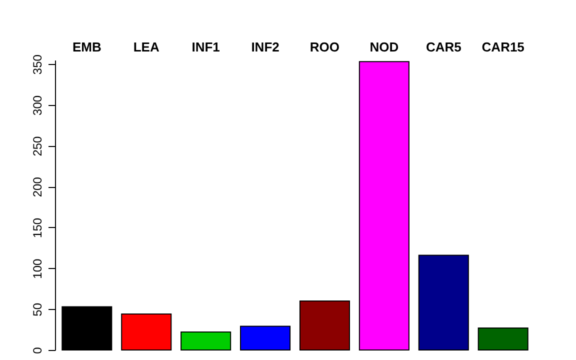 Image resolution: width=576 pixels, height=360 pixels. What do you see at coordinates (37, 146) in the screenshot?
I see `y-tick-label: 250` at bounding box center [37, 146].